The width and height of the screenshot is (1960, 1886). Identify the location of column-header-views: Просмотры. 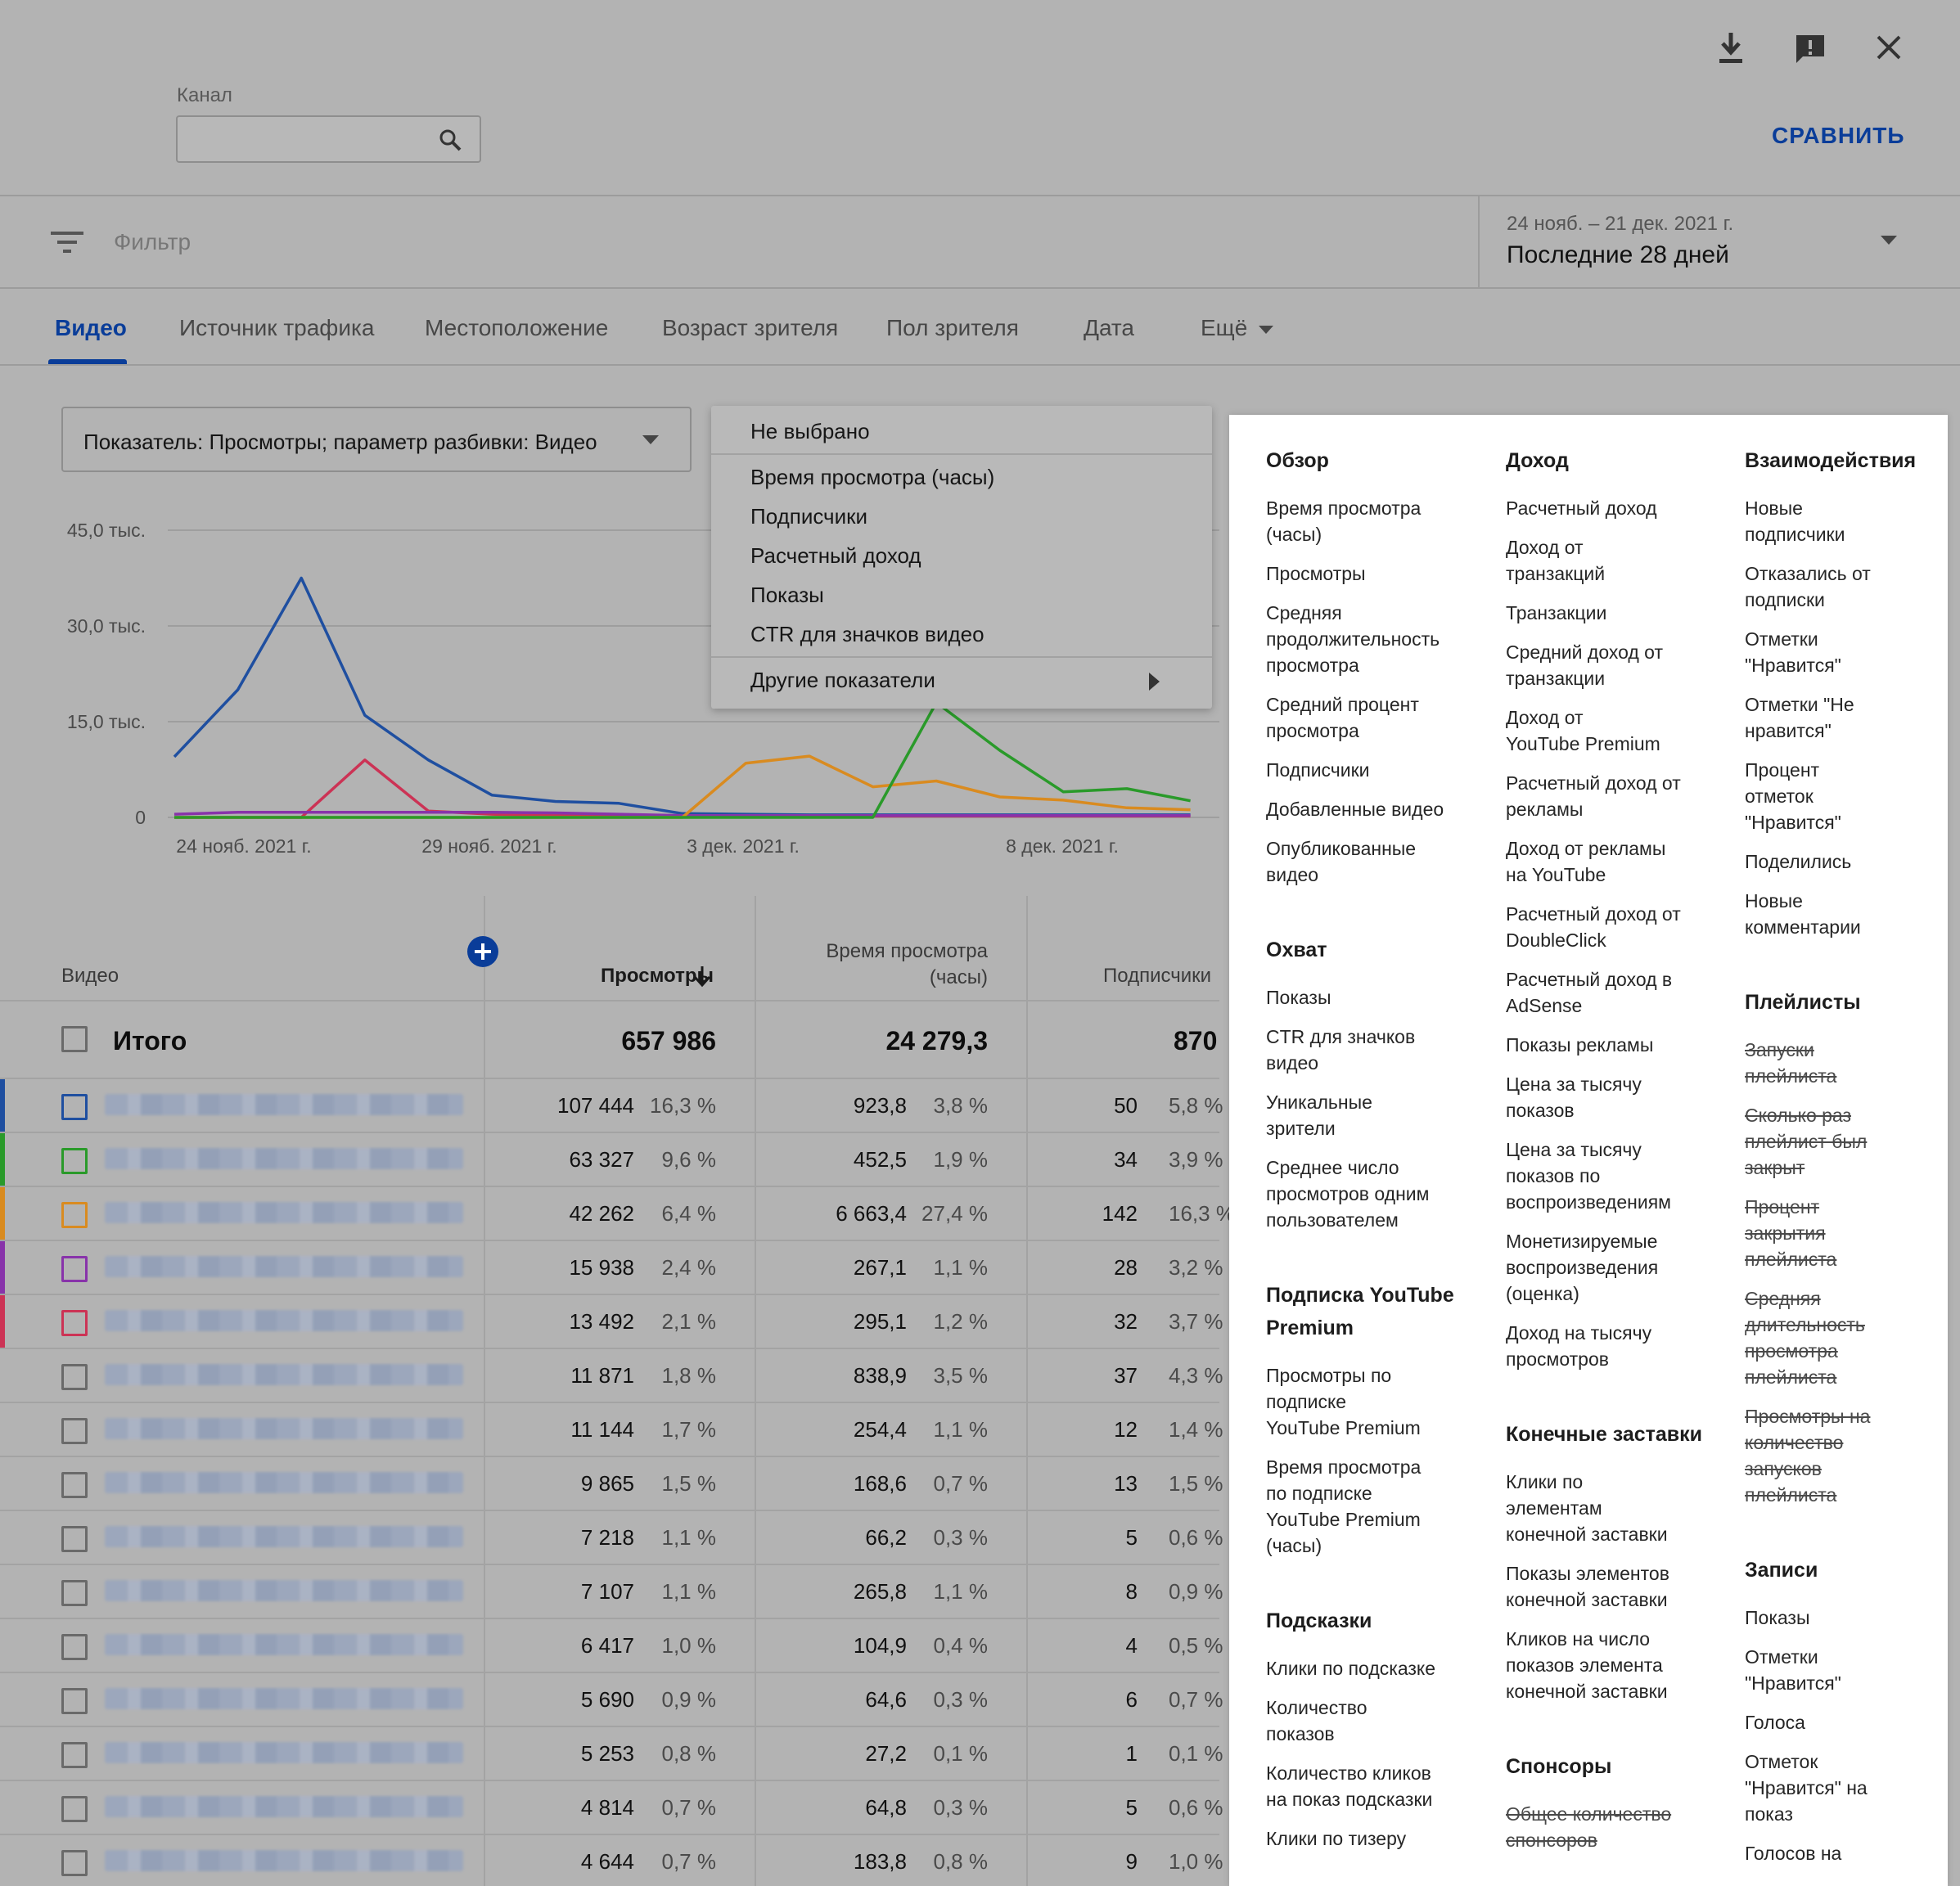
(657, 976).